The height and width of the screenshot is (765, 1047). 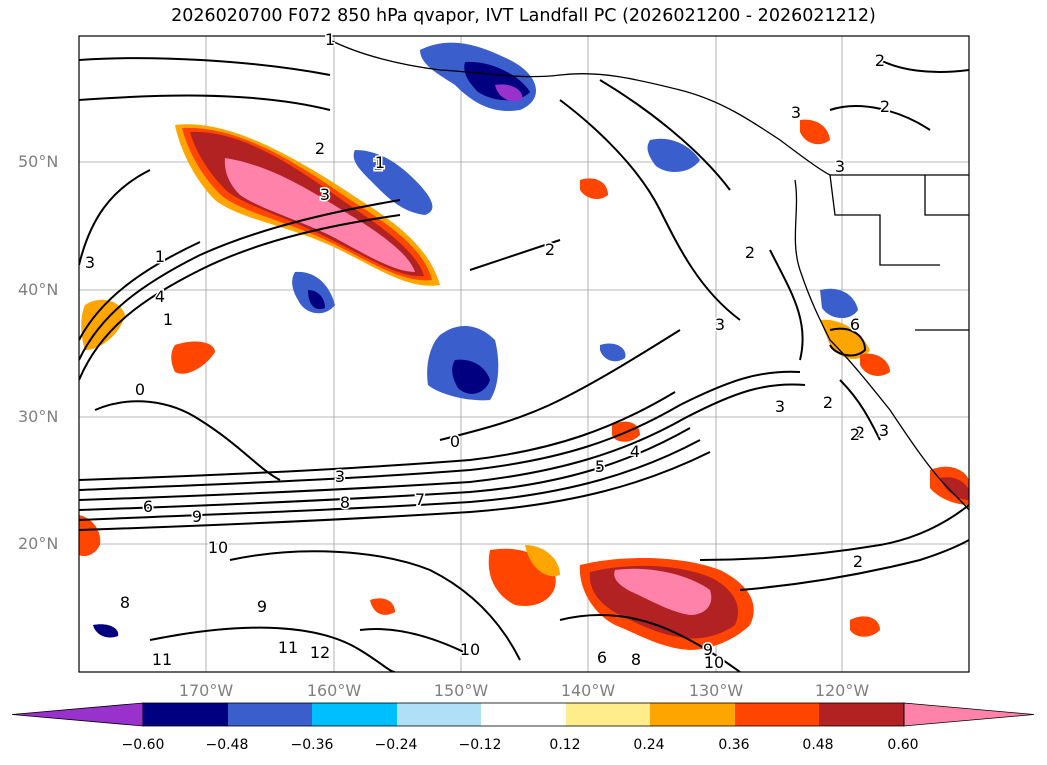 What do you see at coordinates (461, 690) in the screenshot?
I see `lon-label-150w: 150°W` at bounding box center [461, 690].